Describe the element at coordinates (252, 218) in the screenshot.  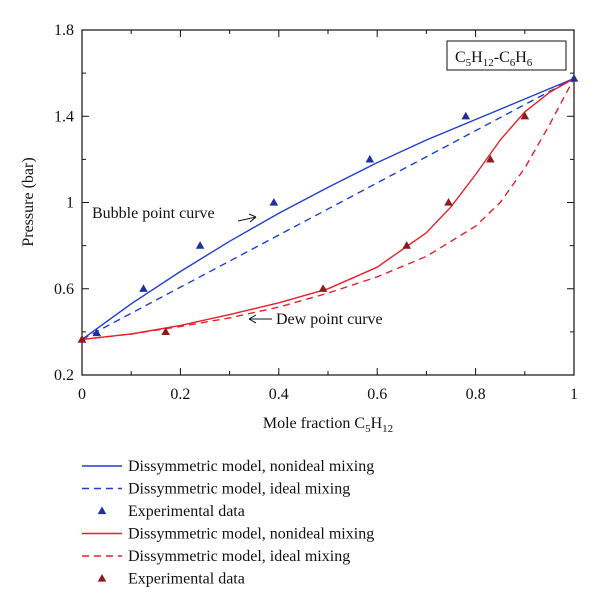
I see `bubble-point-arrowhead` at that location.